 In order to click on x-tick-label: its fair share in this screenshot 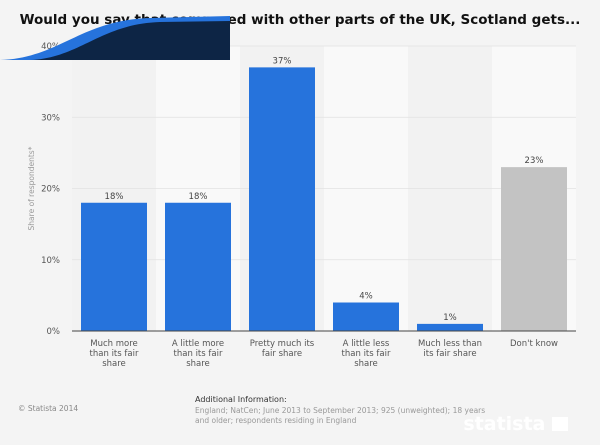, I will do `click(449, 354)`.